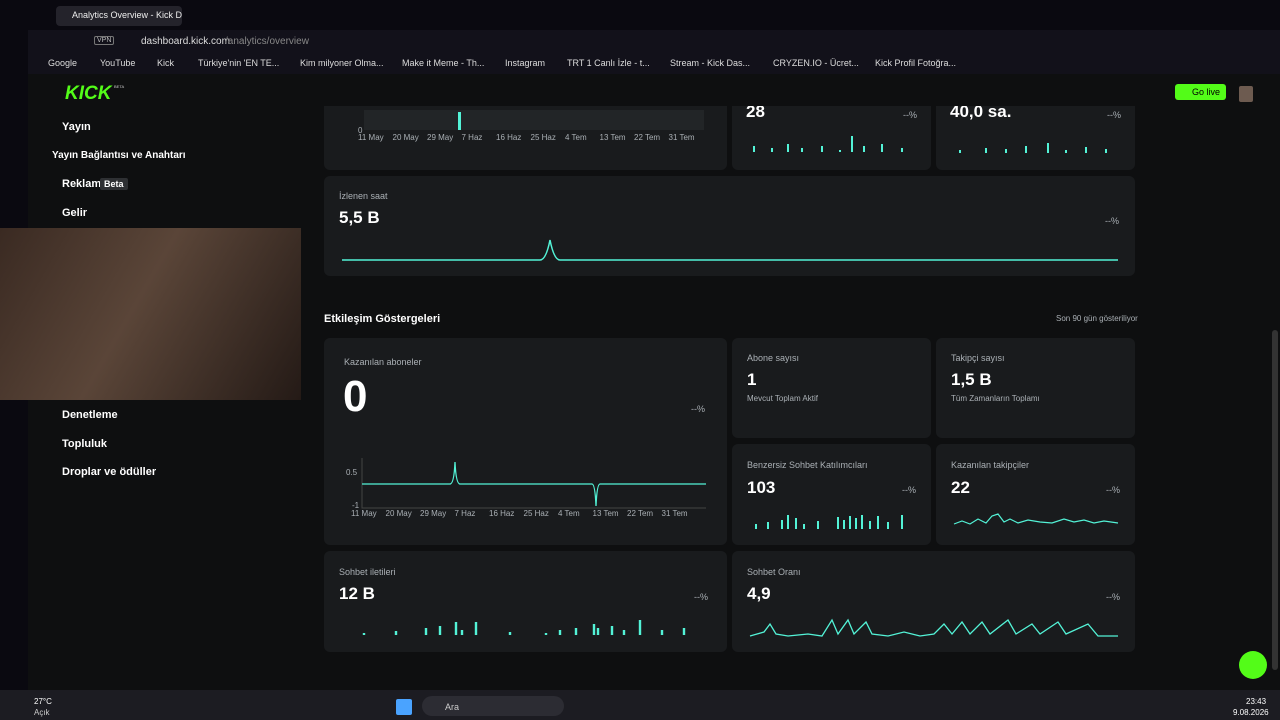 This screenshot has width=1280, height=720. Describe the element at coordinates (42, 712) in the screenshot. I see `weather-desc: Açık` at that location.